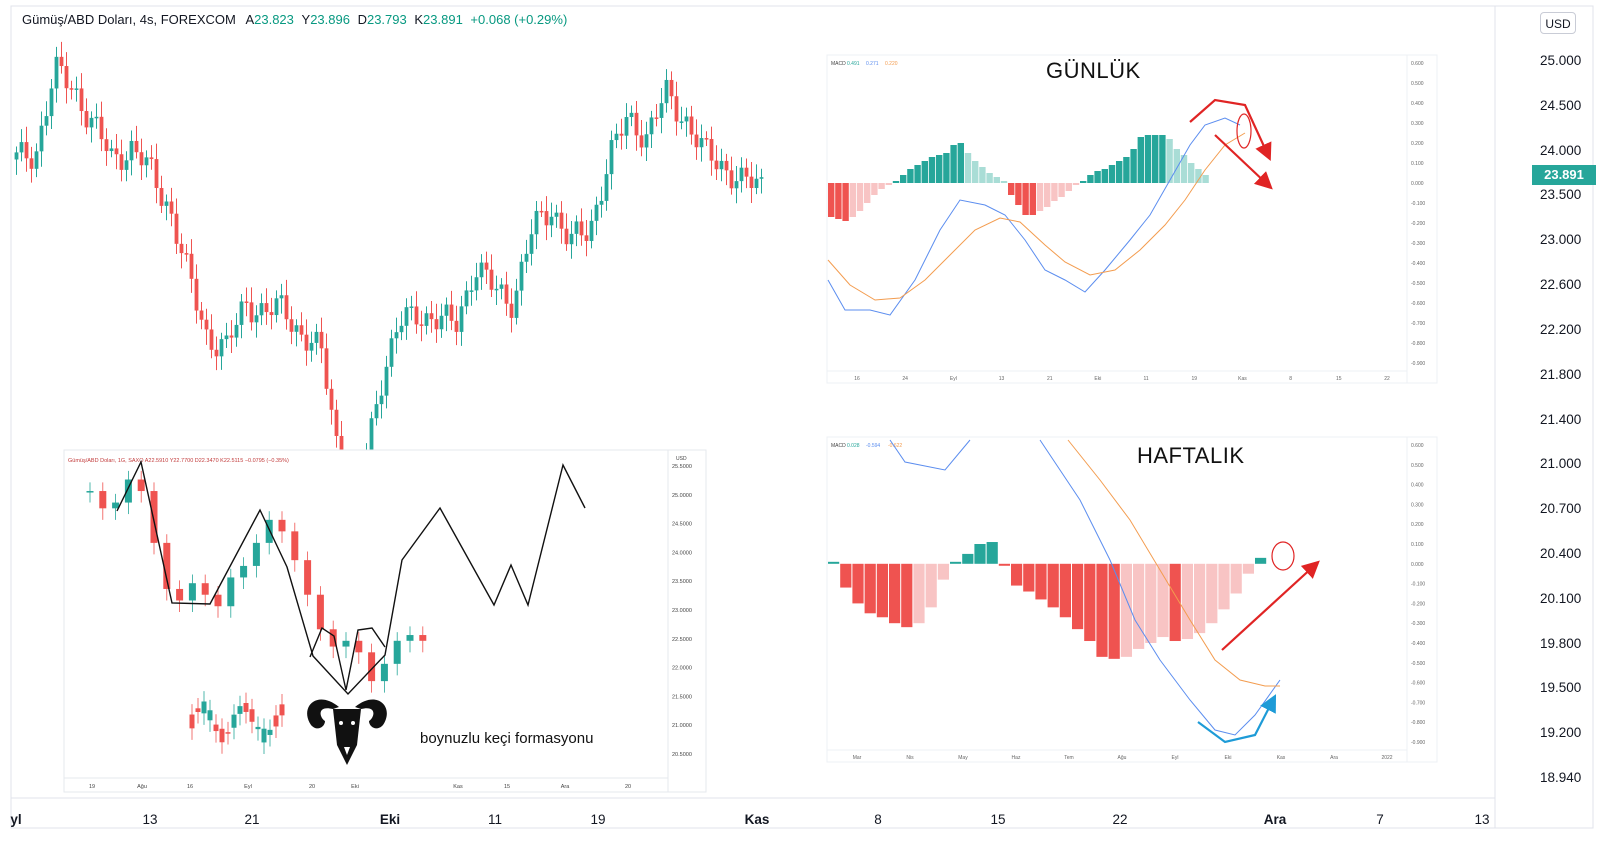 The height and width of the screenshot is (858, 1600). What do you see at coordinates (757, 819) in the screenshot?
I see `time-axis-label: Kas` at bounding box center [757, 819].